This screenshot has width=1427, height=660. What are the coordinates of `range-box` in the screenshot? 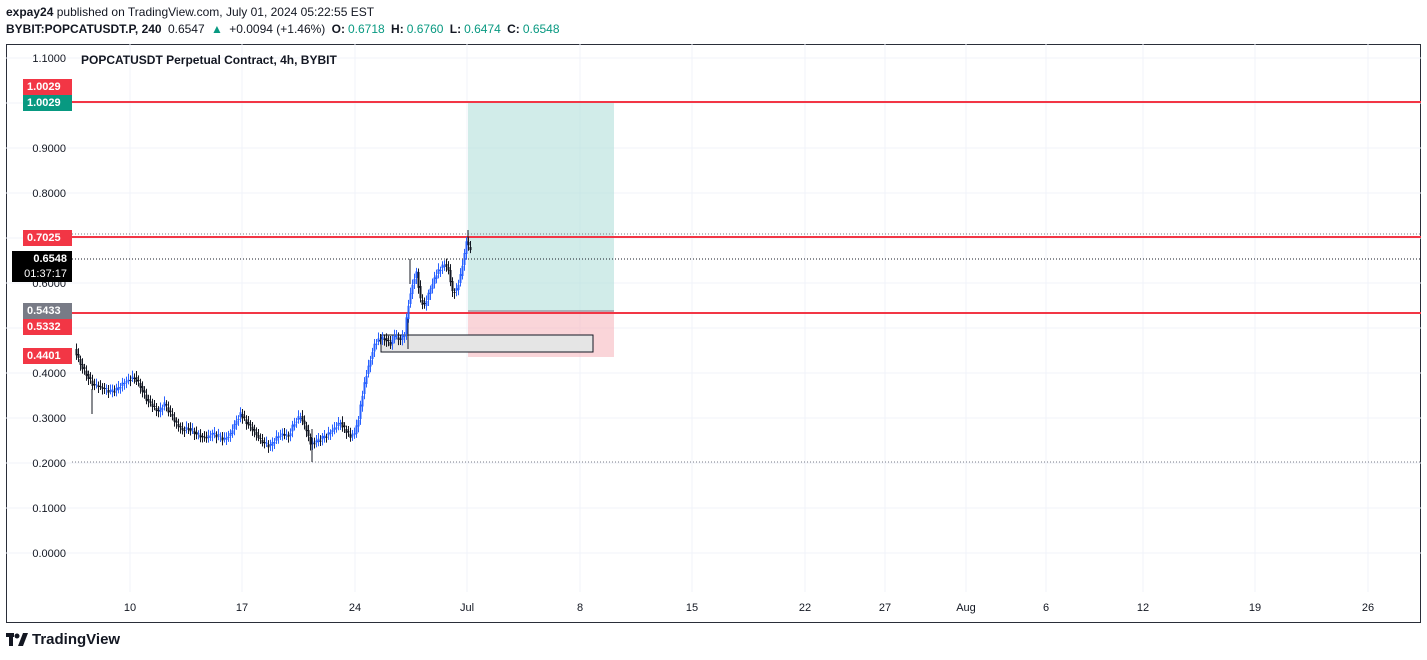 It's located at (487, 343).